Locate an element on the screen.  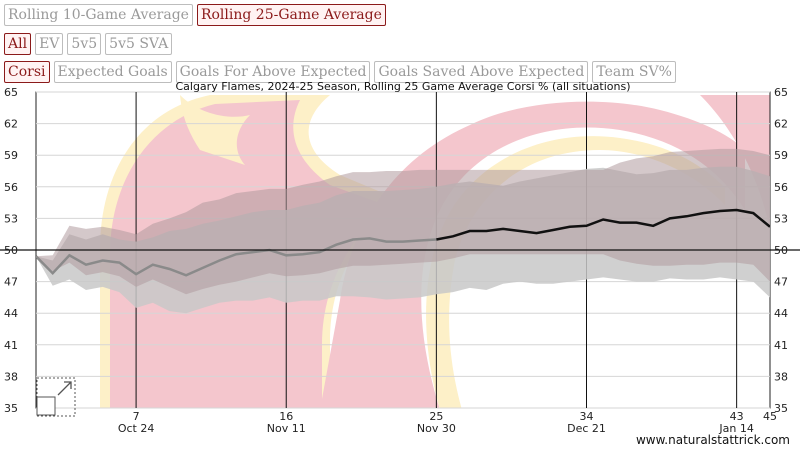
situation-toggle-row: All EV 5v5 5v5 SVA is located at coordinates (88, 44).